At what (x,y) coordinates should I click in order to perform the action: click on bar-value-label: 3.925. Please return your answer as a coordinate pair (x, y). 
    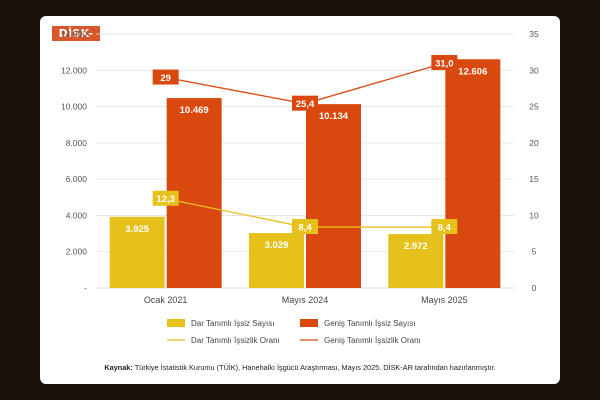
    Looking at the image, I should click on (137, 229).